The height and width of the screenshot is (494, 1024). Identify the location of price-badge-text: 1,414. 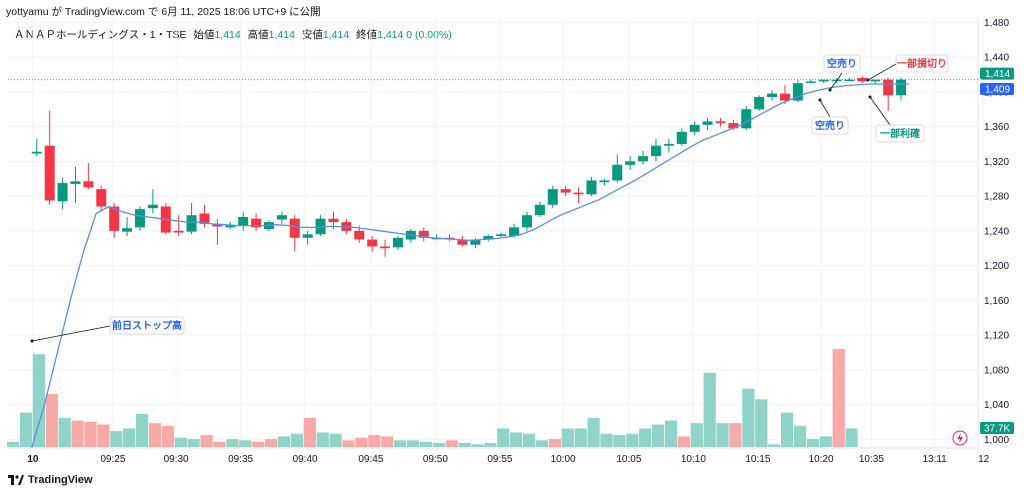
(997, 74).